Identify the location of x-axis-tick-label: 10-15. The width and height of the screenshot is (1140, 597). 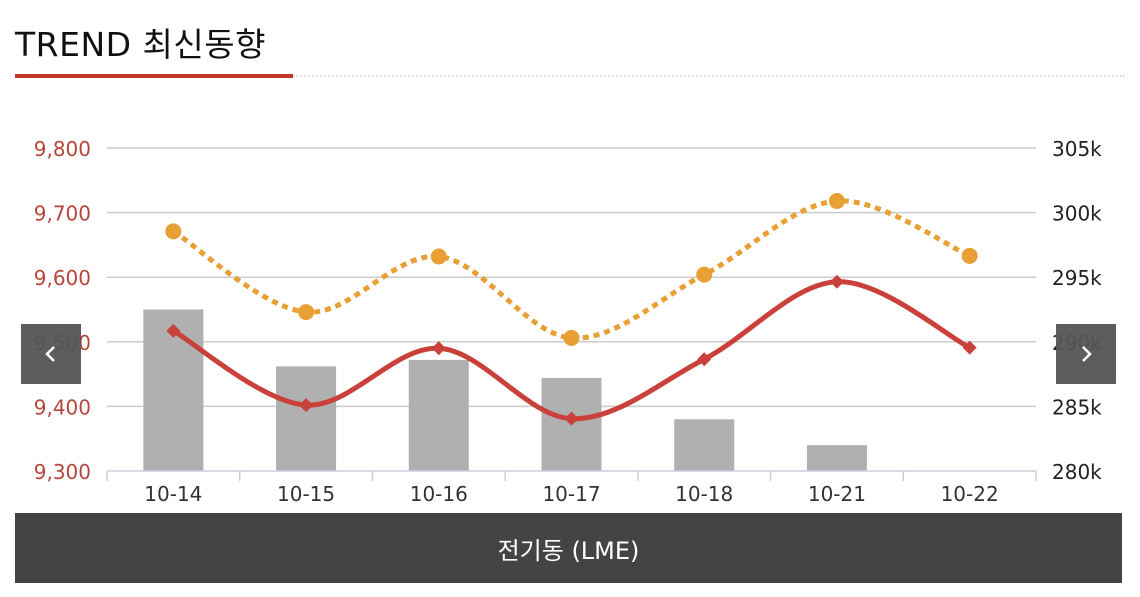
(306, 494).